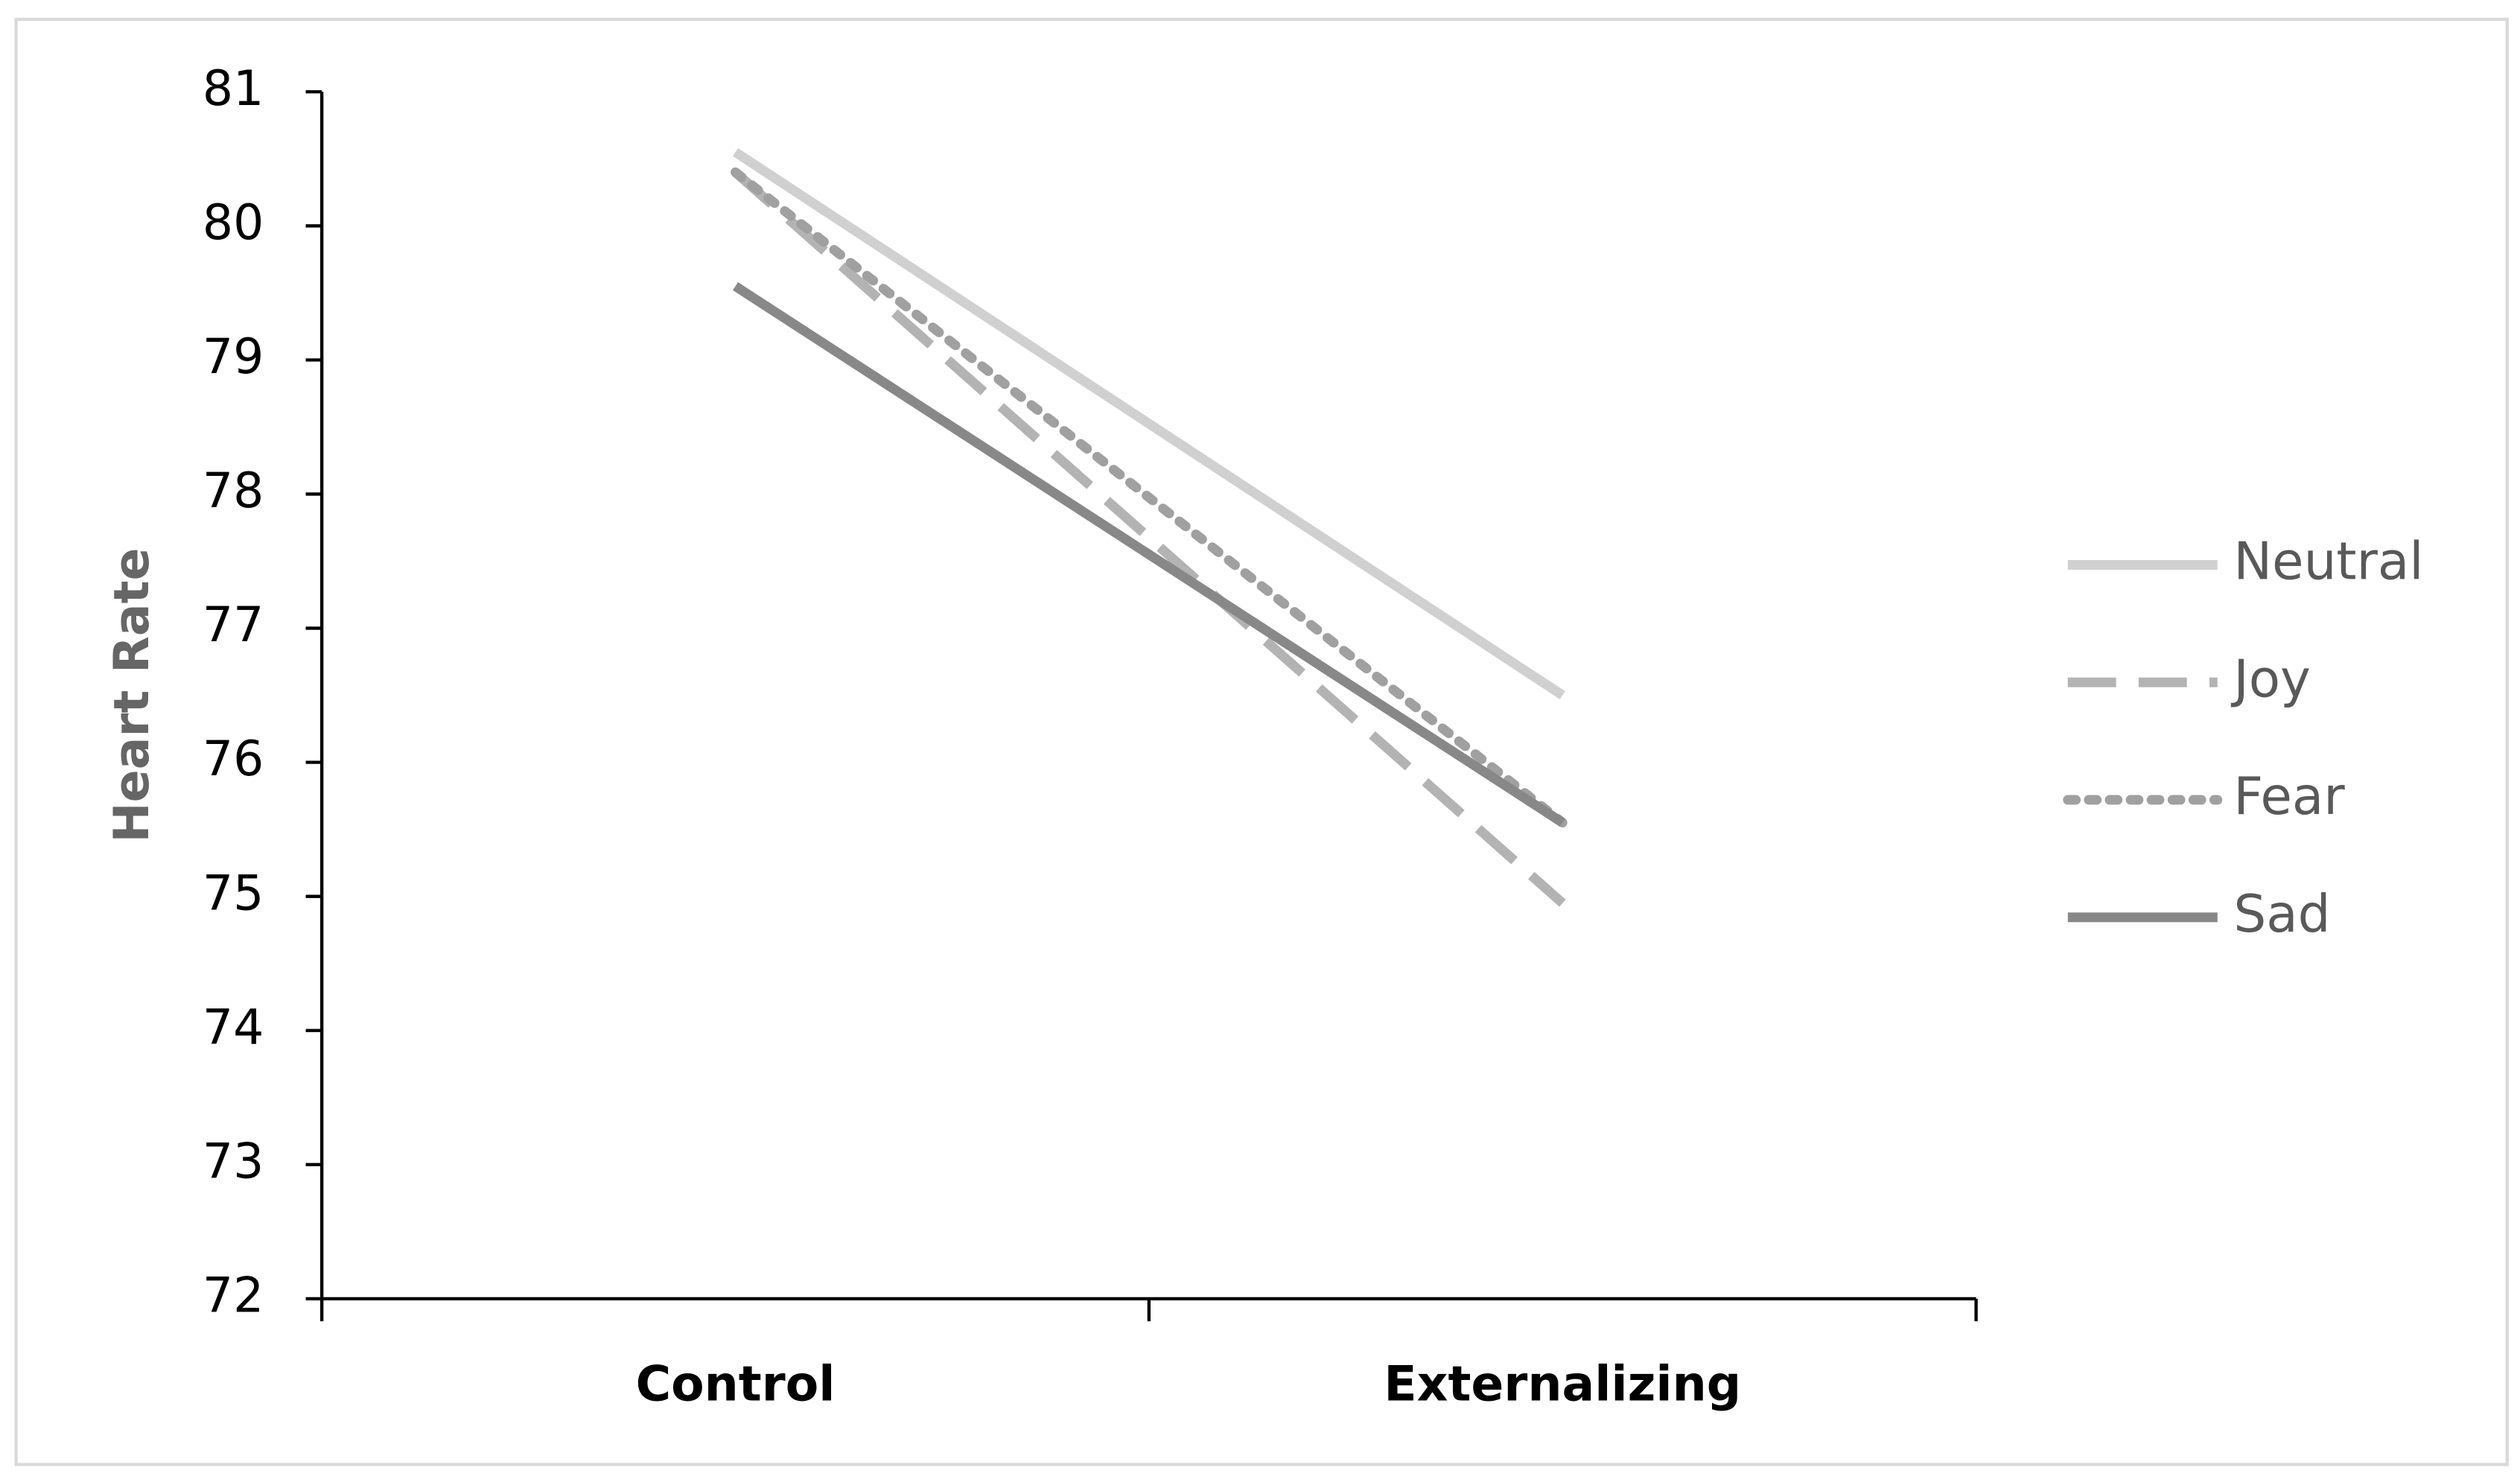 This screenshot has height=1482, width=2520. Describe the element at coordinates (233, 357) in the screenshot. I see `y-tick-label: 79` at that location.